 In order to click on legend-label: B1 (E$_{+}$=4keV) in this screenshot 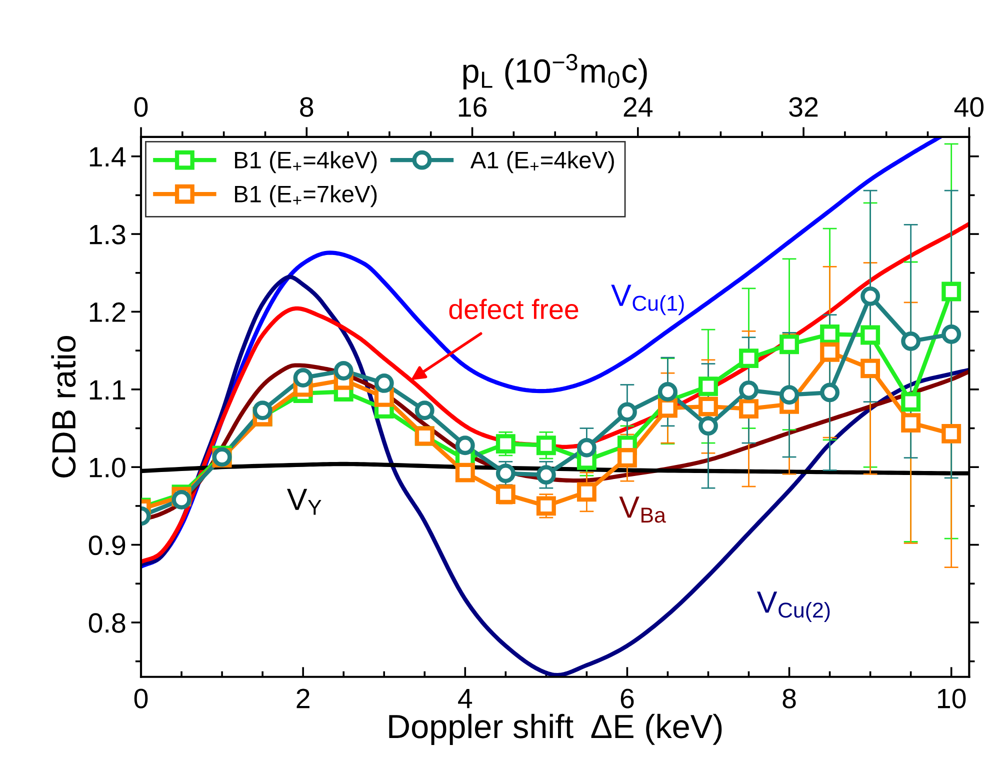, I will do `click(306, 162)`.